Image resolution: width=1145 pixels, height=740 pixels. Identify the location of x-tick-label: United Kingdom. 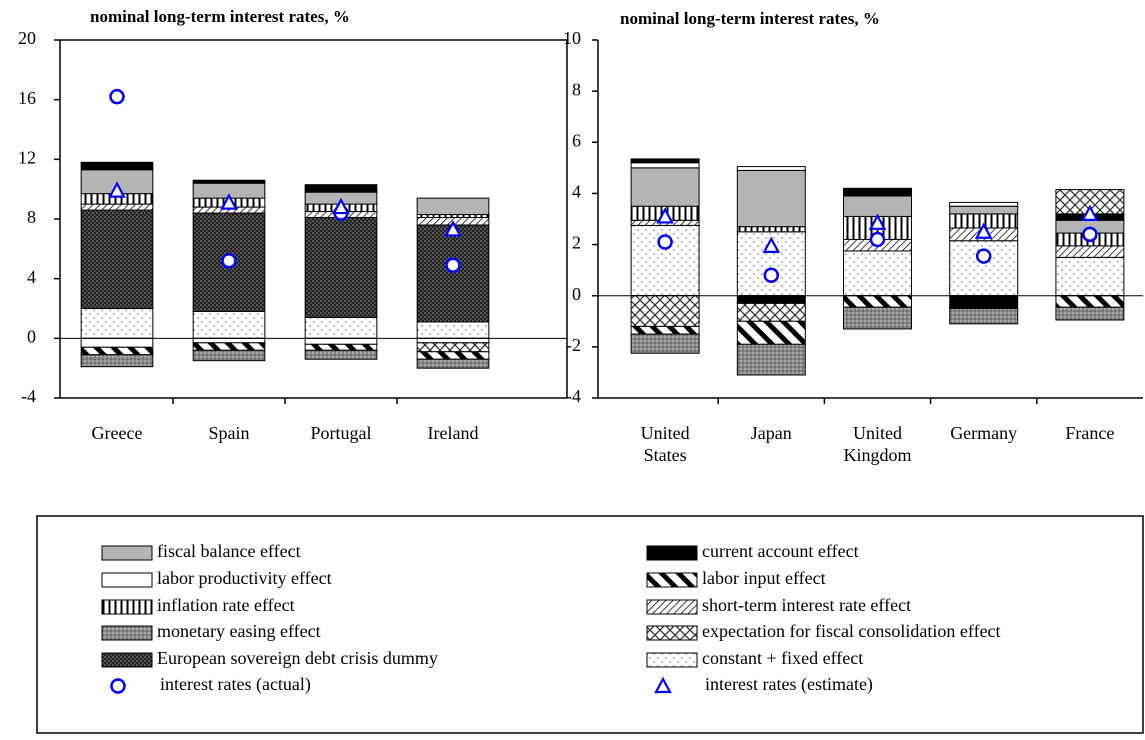
(877, 444).